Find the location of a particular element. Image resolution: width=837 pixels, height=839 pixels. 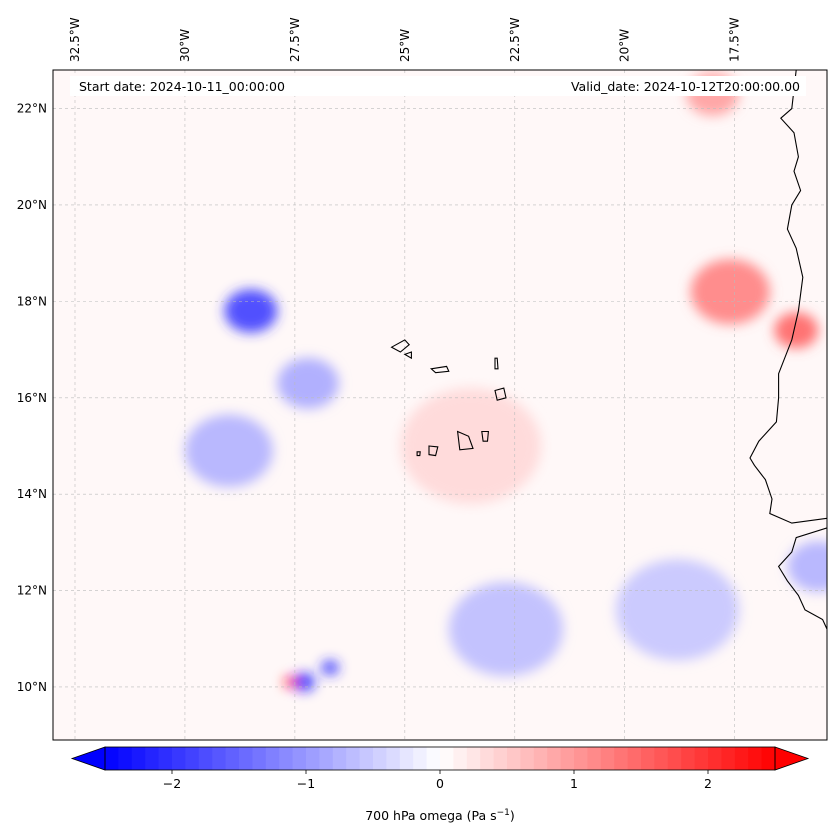

lon-label: 17.5°W is located at coordinates (735, 39).